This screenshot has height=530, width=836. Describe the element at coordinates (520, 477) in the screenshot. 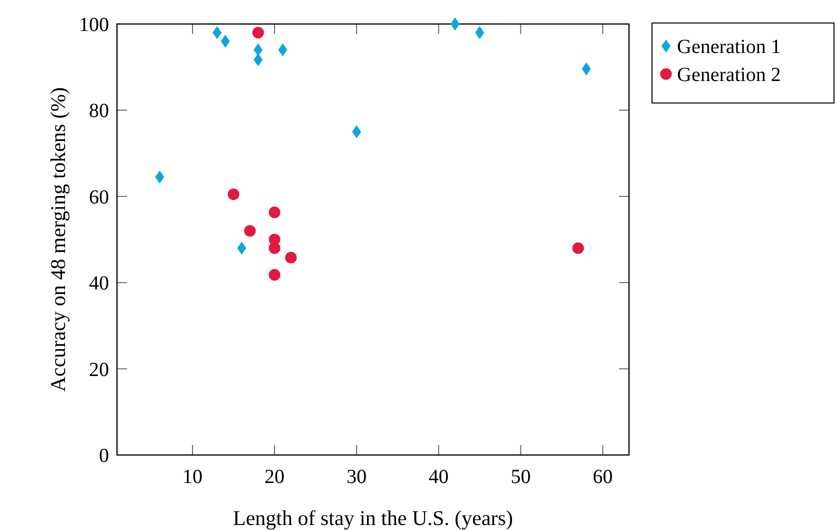

I see `x-tick-label: 50` at that location.